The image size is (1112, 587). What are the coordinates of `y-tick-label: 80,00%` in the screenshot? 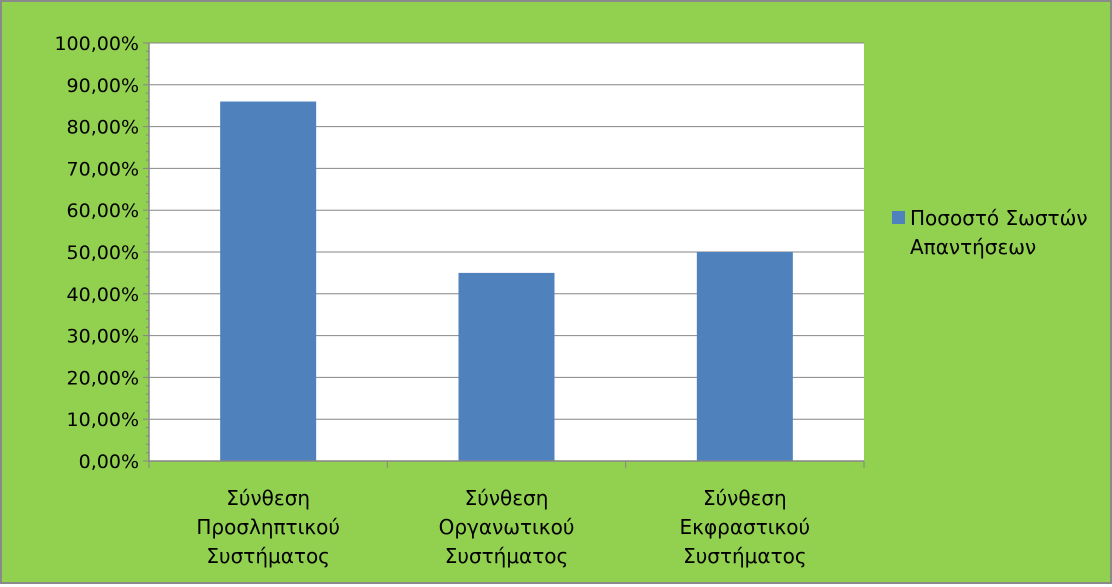 It's located at (103, 128).